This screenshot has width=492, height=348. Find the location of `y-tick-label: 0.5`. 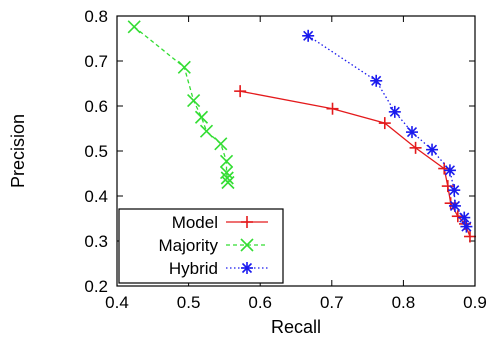

y-tick-label: 0.5 is located at coordinates (96, 151).